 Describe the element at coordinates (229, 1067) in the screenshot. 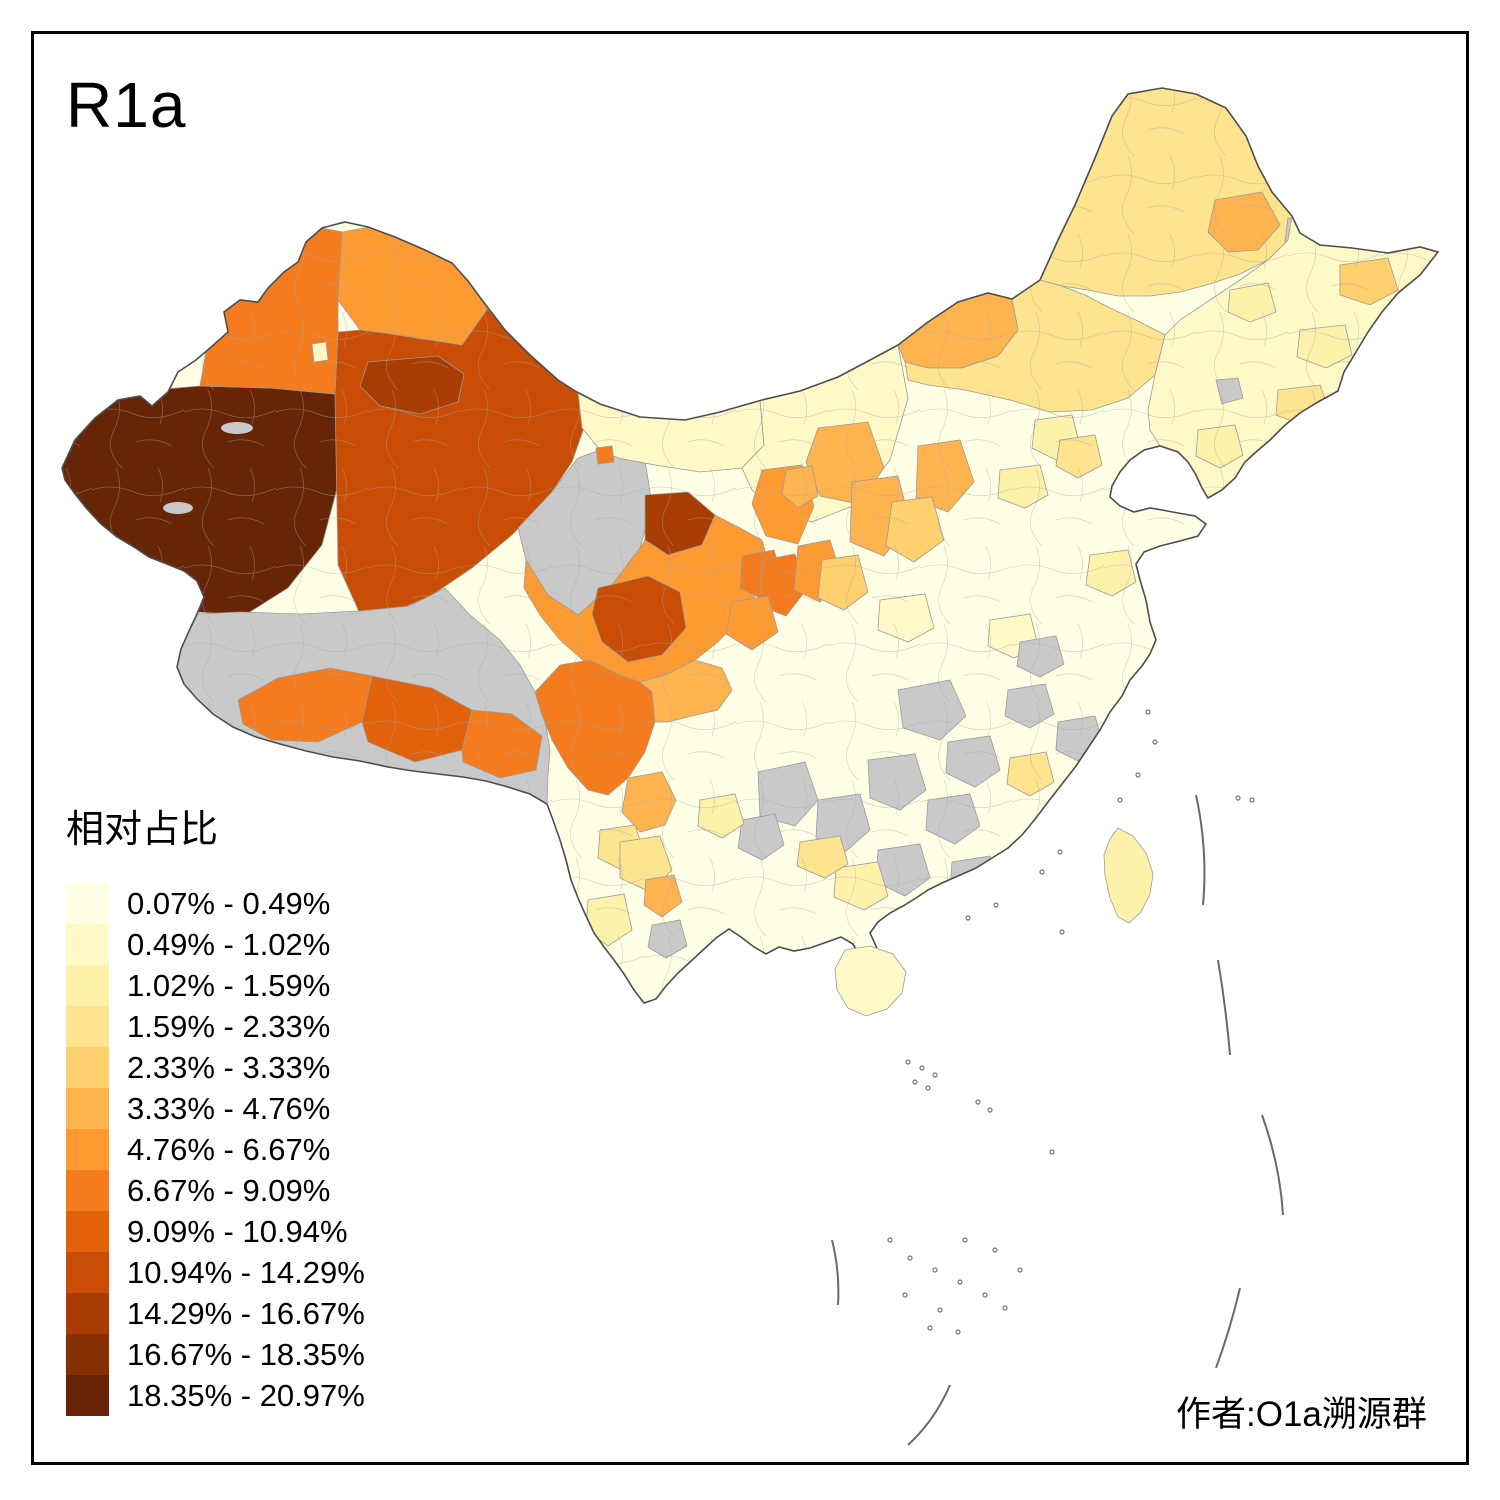

I see `legend-label: 2.33% - 3.33%` at that location.